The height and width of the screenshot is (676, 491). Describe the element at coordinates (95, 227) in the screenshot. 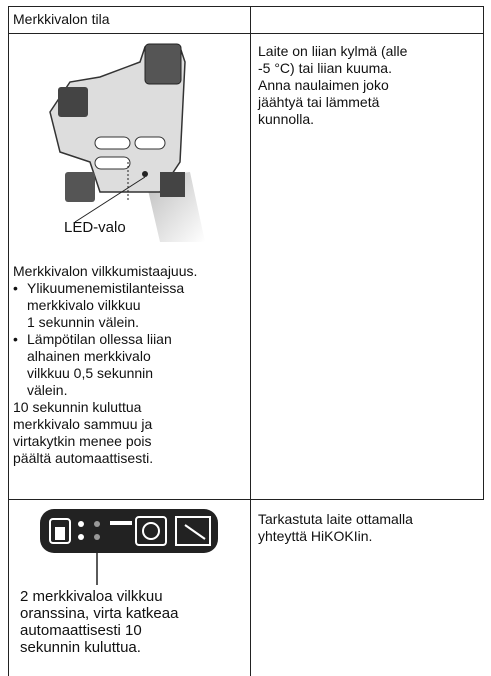

I see `image-label: LED-valo` at that location.